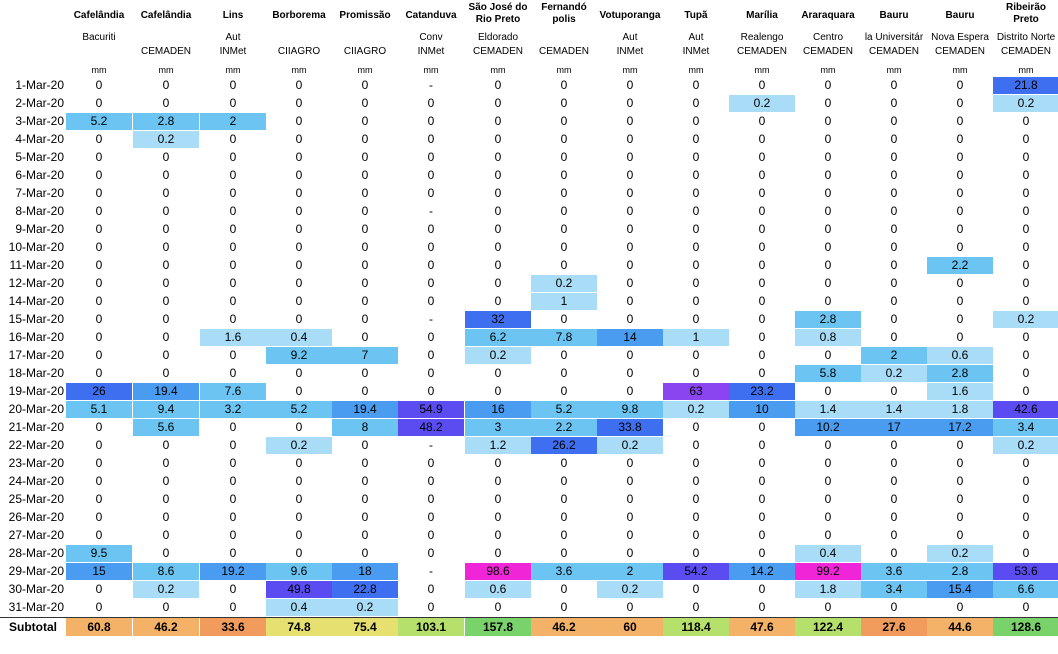 This screenshot has height=654, width=1058. What do you see at coordinates (498, 589) in the screenshot?
I see `rainfall-cell: 0.6` at bounding box center [498, 589].